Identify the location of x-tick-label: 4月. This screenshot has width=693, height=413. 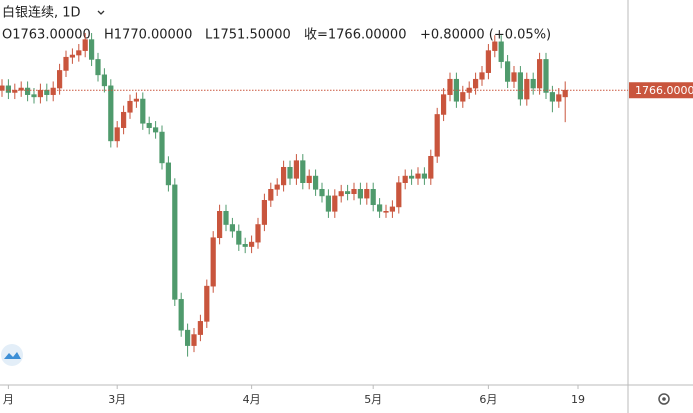
(252, 399).